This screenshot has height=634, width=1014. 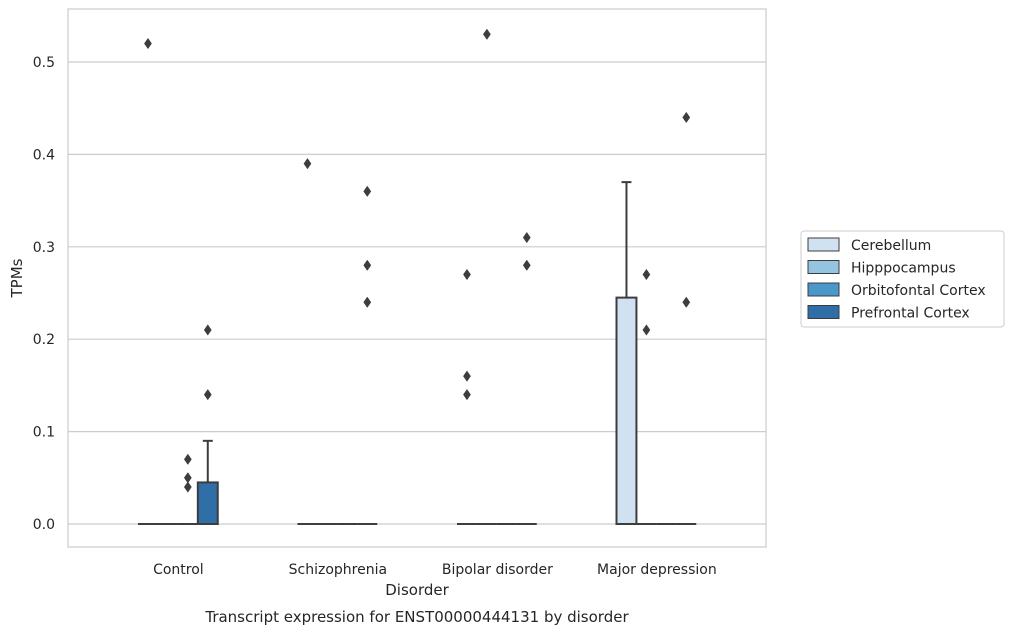 What do you see at coordinates (646, 396) in the screenshot?
I see `box-hipppocampus-major-depression` at bounding box center [646, 396].